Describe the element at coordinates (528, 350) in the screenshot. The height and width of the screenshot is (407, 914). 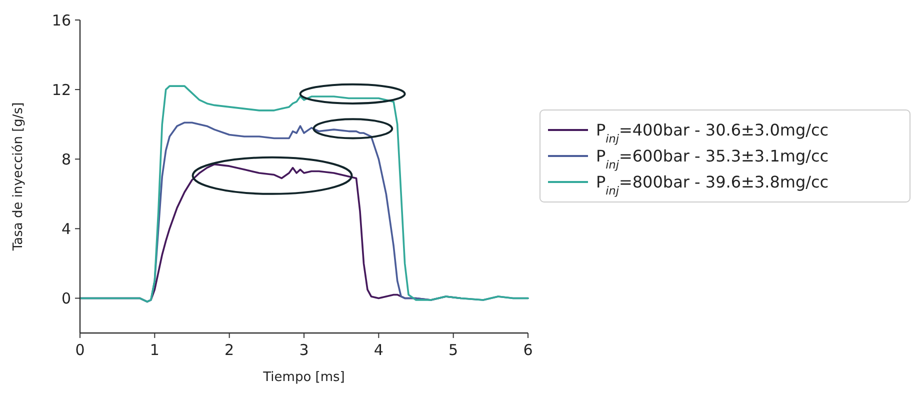
I see `x-tick-label: 6` at that location.